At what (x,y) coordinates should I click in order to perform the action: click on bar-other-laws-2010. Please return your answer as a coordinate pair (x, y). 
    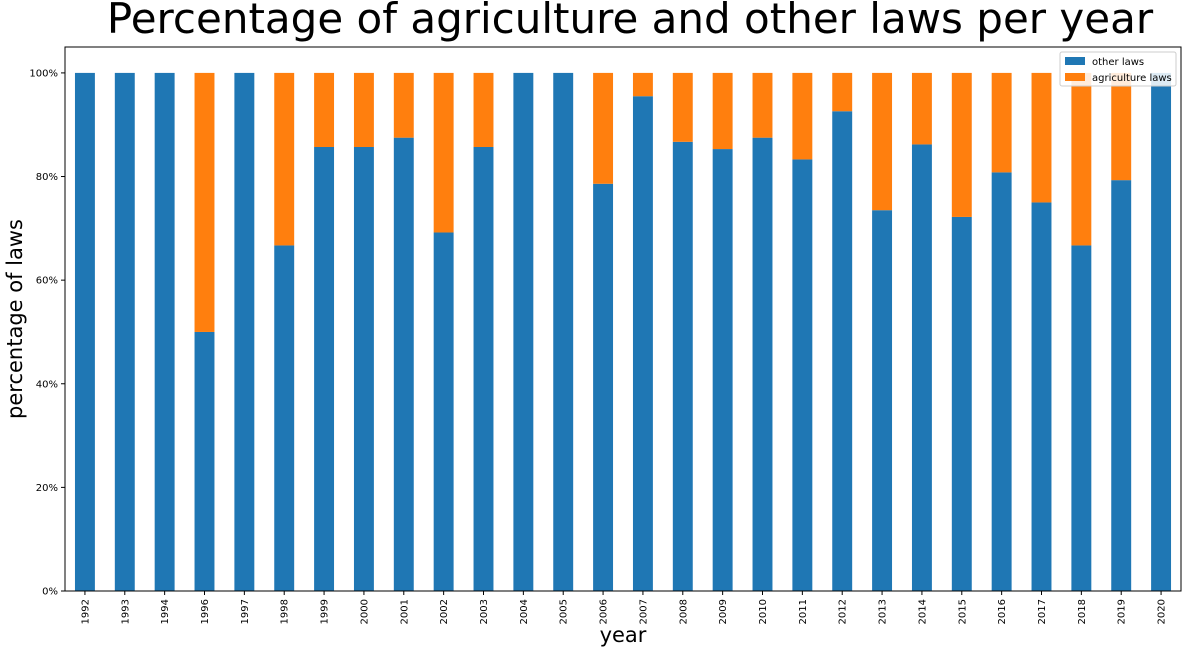
    Looking at the image, I should click on (762, 364).